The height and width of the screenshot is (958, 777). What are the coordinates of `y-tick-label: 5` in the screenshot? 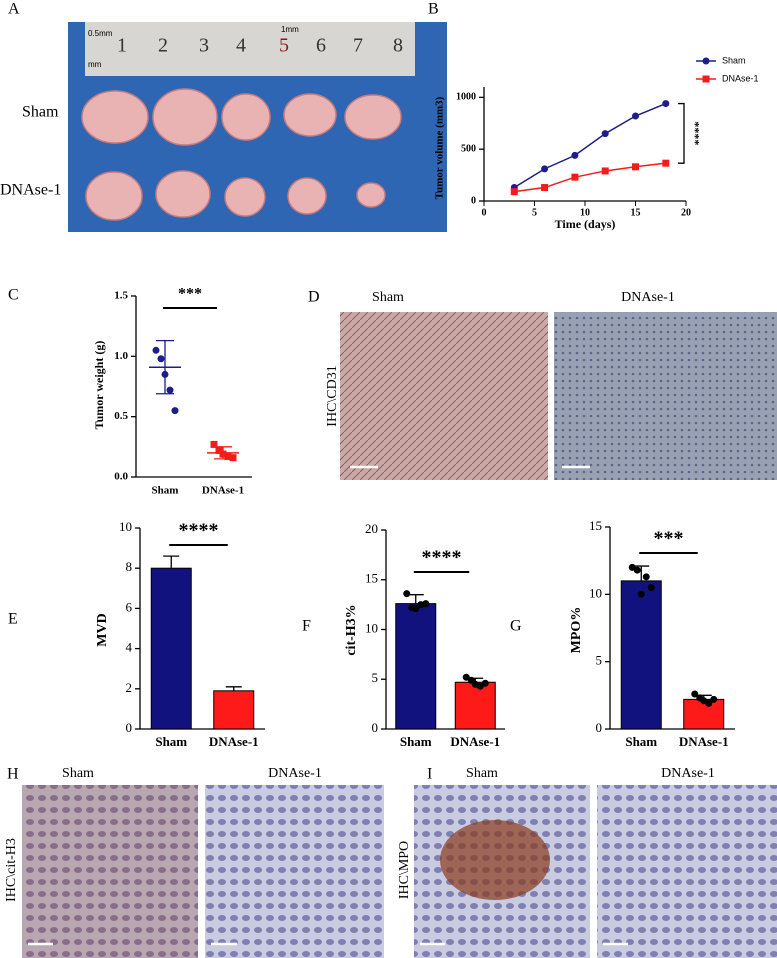 It's located at (375, 677).